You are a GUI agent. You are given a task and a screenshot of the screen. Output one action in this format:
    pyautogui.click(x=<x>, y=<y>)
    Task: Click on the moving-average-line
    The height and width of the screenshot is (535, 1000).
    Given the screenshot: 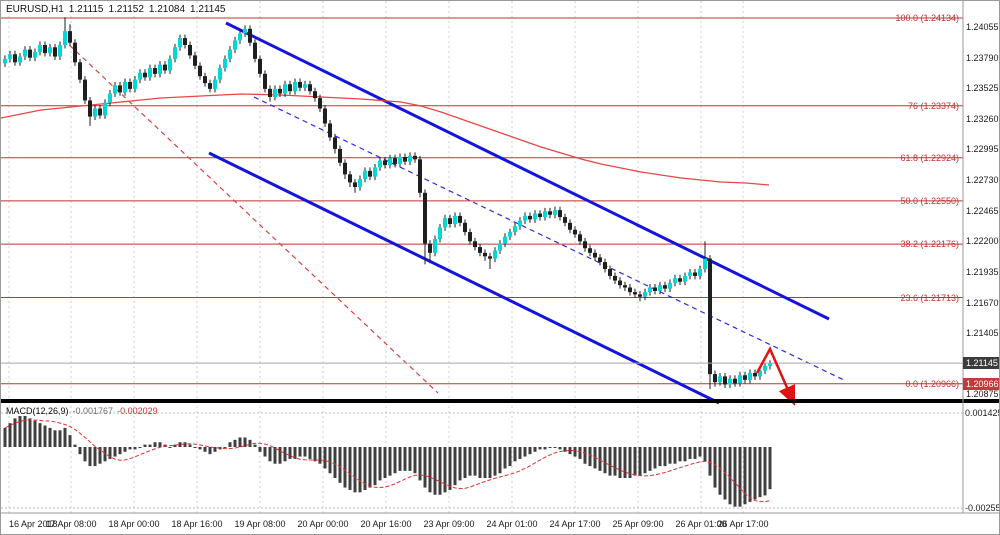 What is the action you would take?
    pyautogui.click(x=385, y=139)
    